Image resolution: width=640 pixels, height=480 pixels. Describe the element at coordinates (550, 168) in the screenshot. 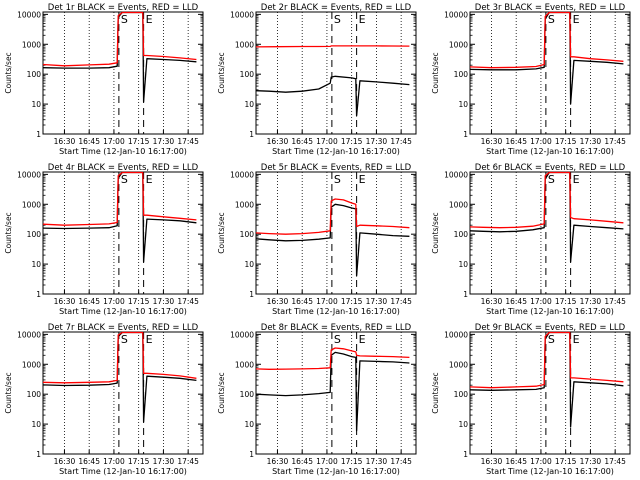

I see `panel-title: Det 6r BLACK = Events, RED = LLD` at that location.